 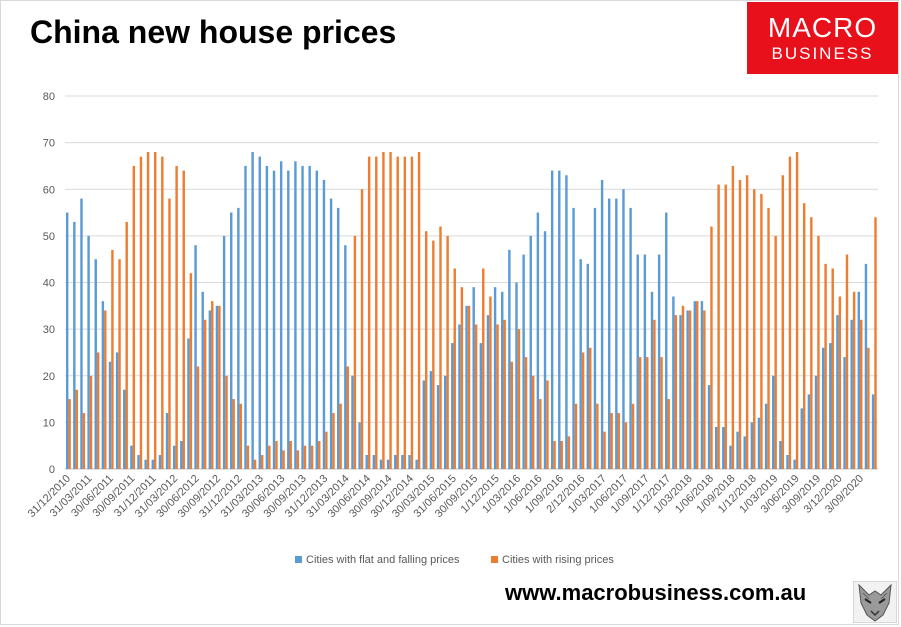 I want to click on y-tick-label: 10, so click(x=49, y=423).